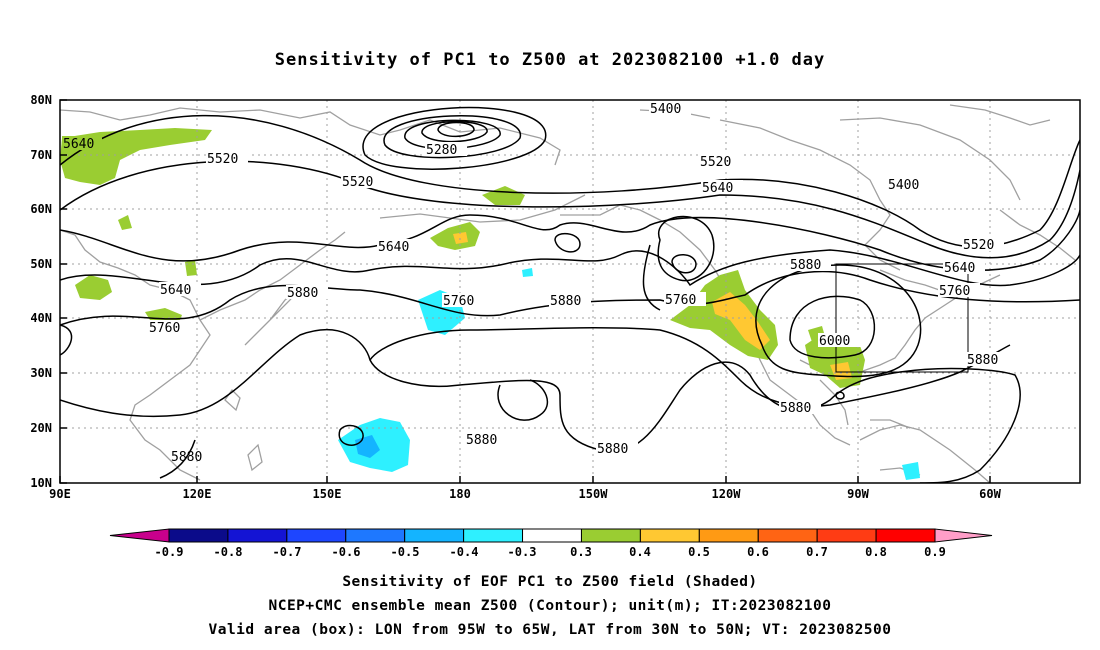 This screenshot has height=650, width=1100. What do you see at coordinates (197, 494) in the screenshot?
I see `lon-label: 120E` at bounding box center [197, 494].